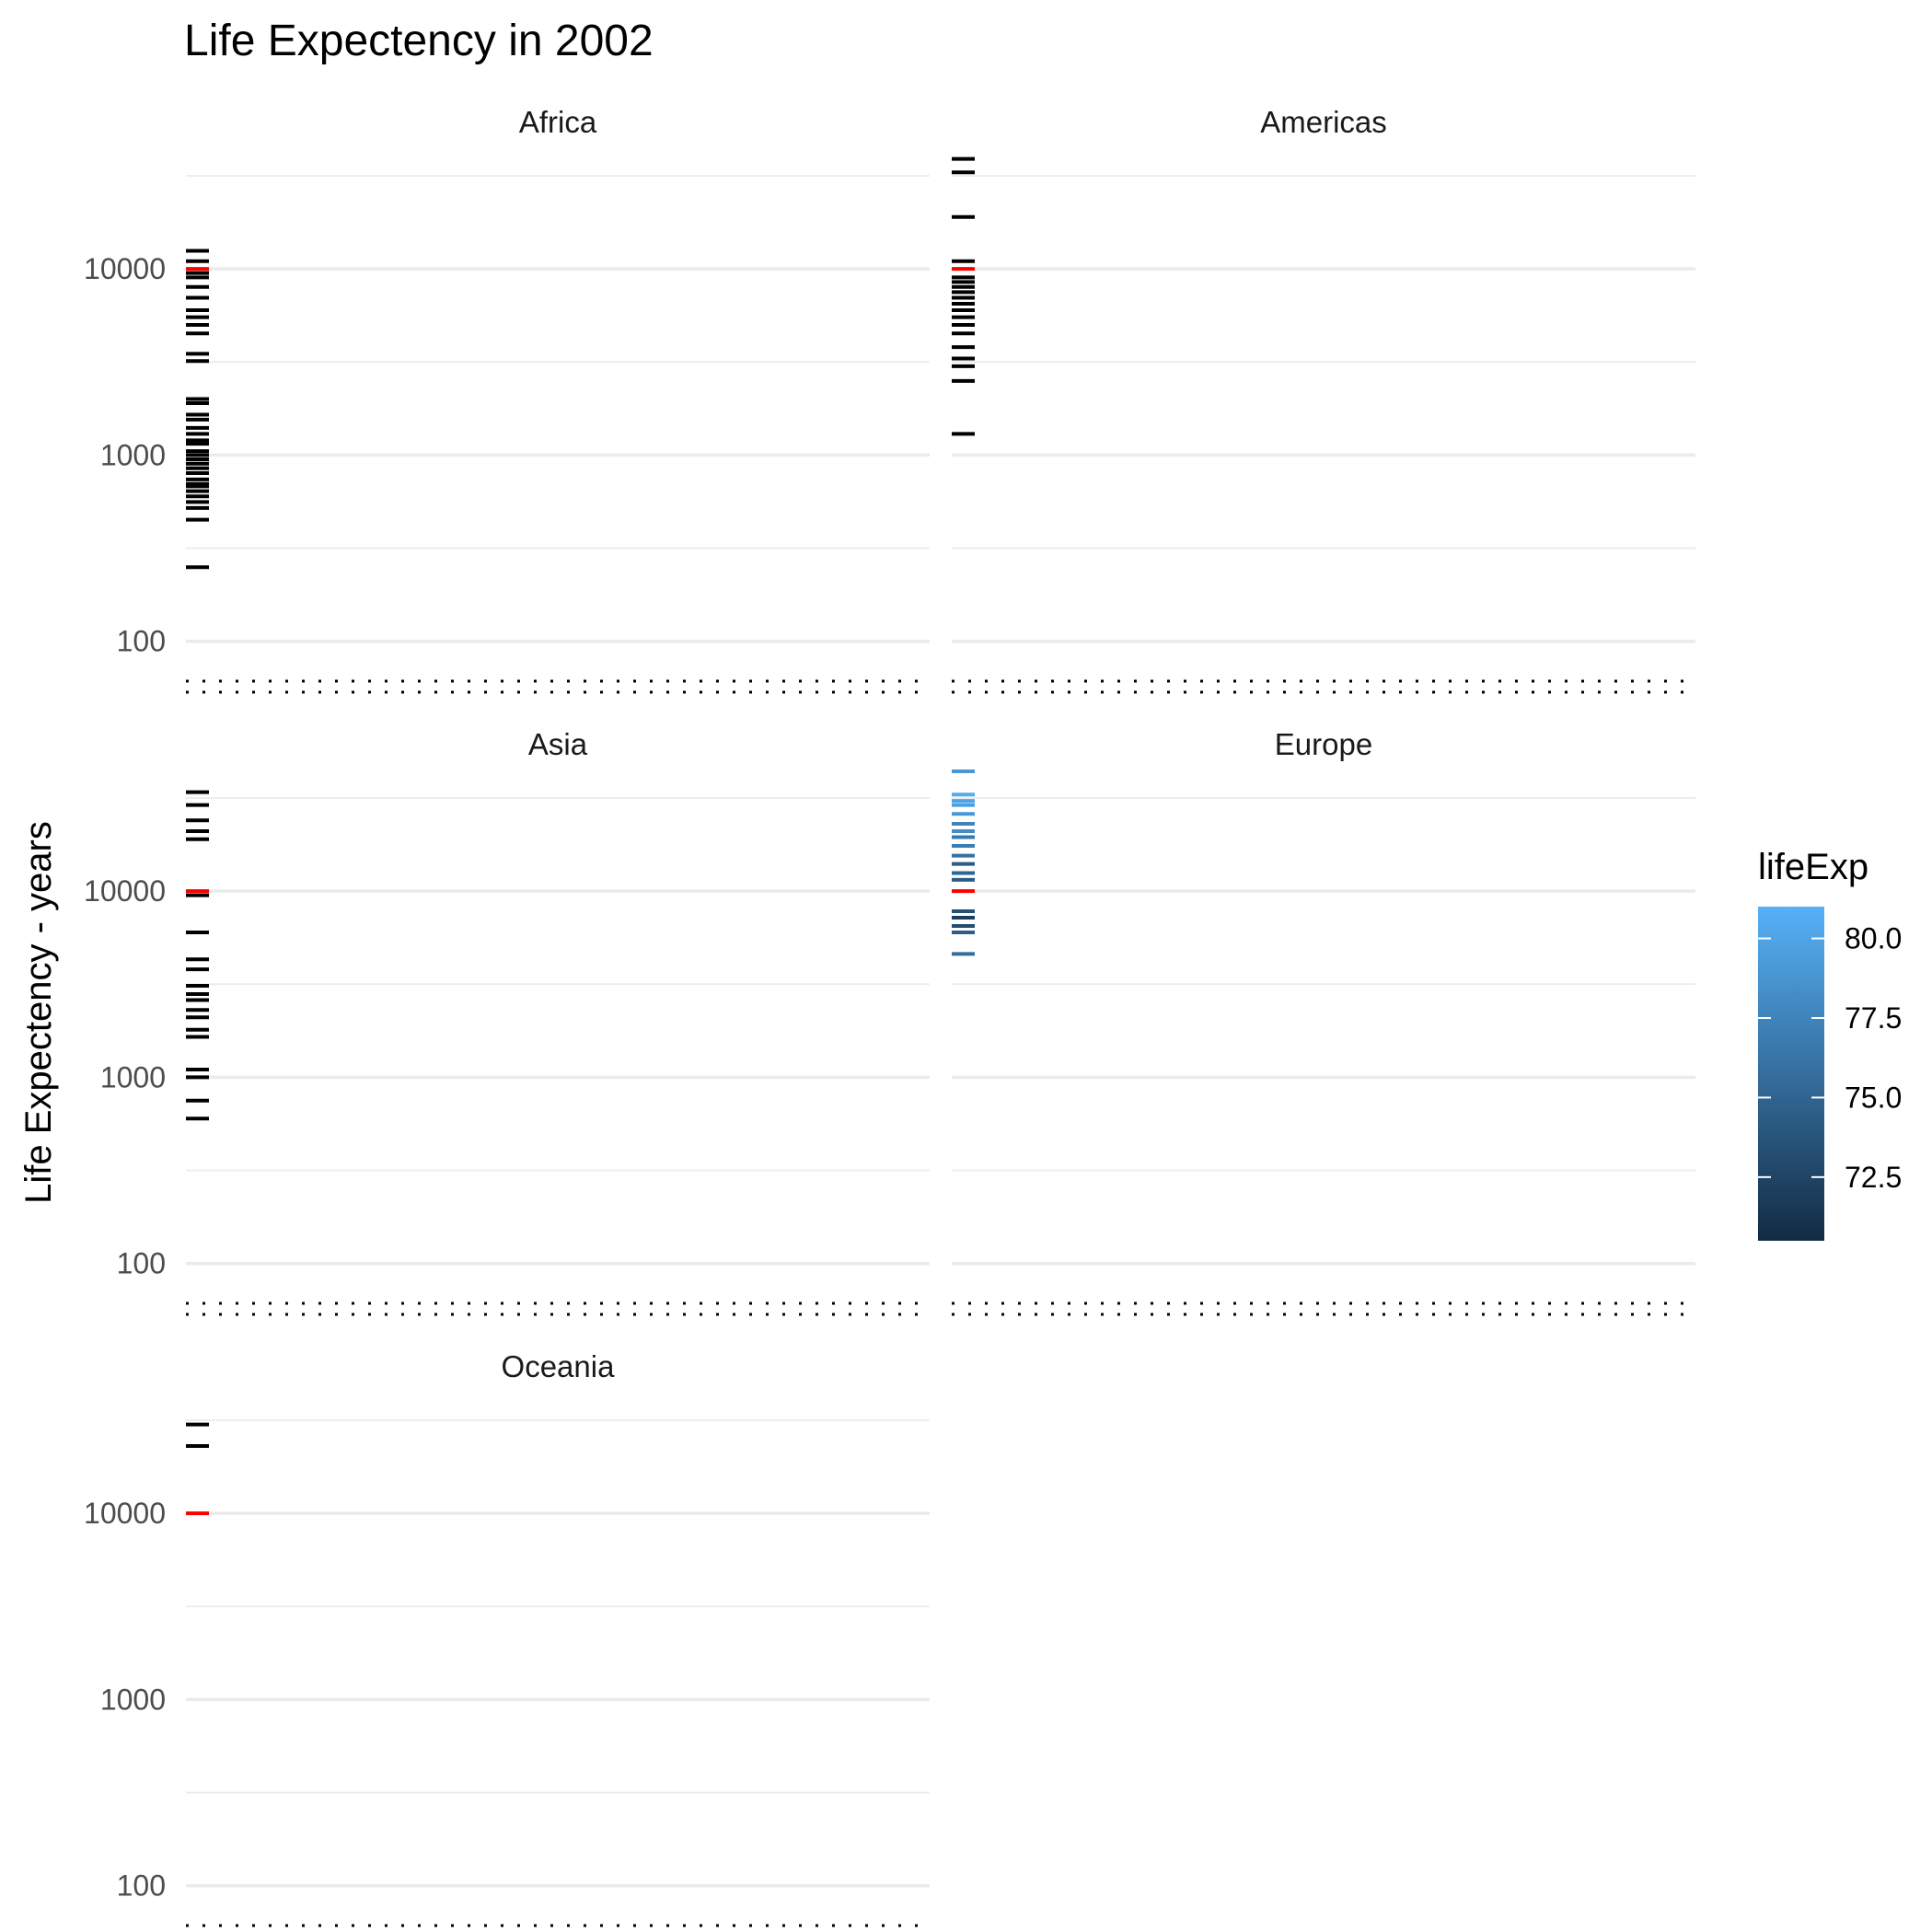 This screenshot has height=1932, width=1932. I want to click on legend-tick-label: 77.5, so click(1874, 1018).